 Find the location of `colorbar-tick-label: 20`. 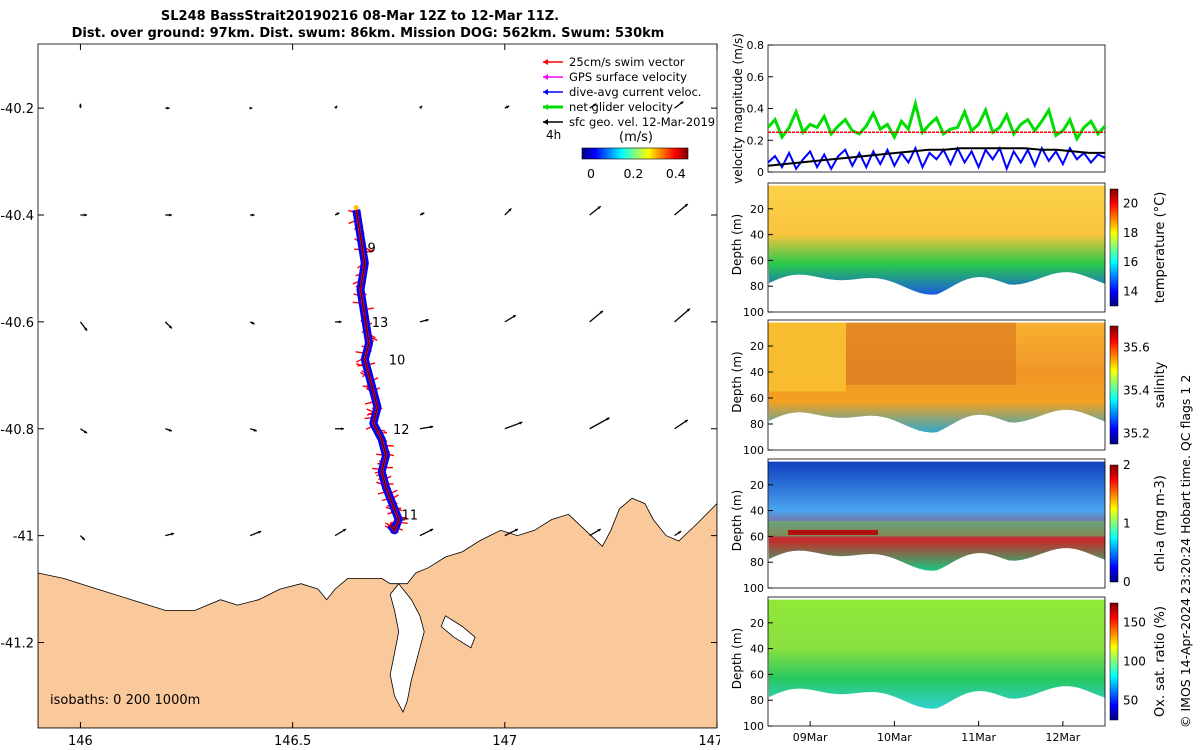

colorbar-tick-label: 20 is located at coordinates (1130, 204).